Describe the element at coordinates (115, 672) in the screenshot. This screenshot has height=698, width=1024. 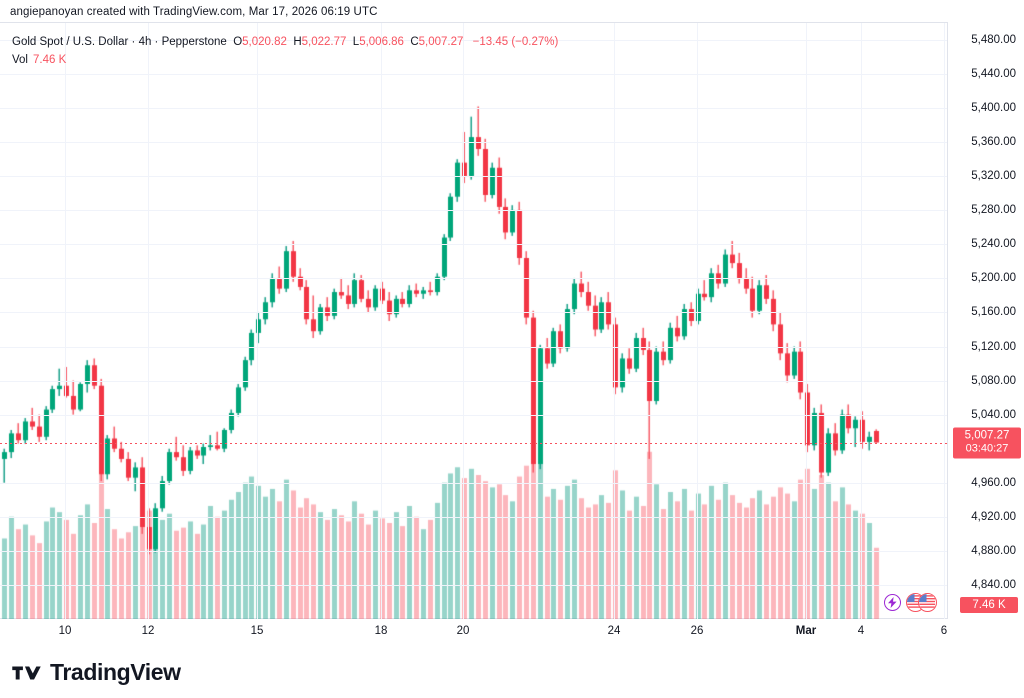
I see `tradingview-wordmark: TradingView` at that location.